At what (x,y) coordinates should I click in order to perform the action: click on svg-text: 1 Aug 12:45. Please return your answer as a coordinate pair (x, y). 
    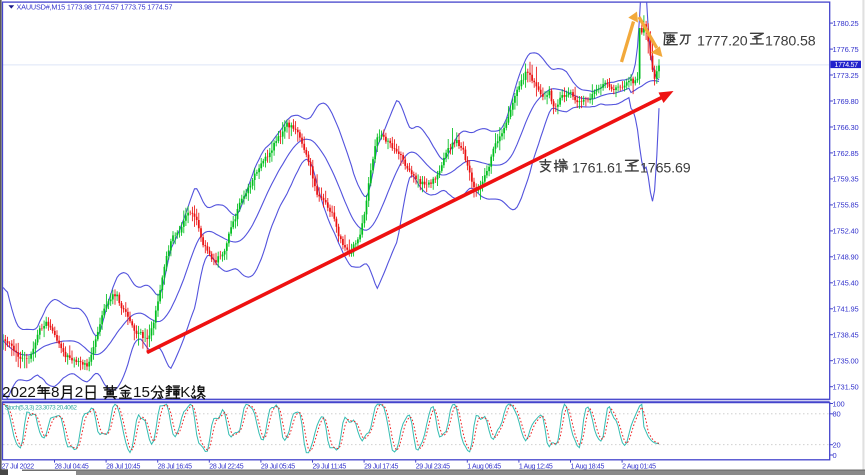
    Looking at the image, I should click on (536, 466).